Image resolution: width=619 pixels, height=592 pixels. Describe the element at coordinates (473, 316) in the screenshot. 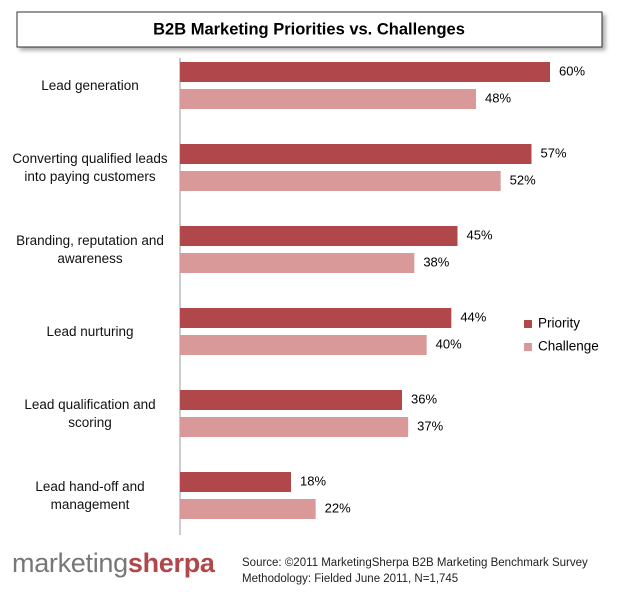

I see `value-label: 44%` at that location.